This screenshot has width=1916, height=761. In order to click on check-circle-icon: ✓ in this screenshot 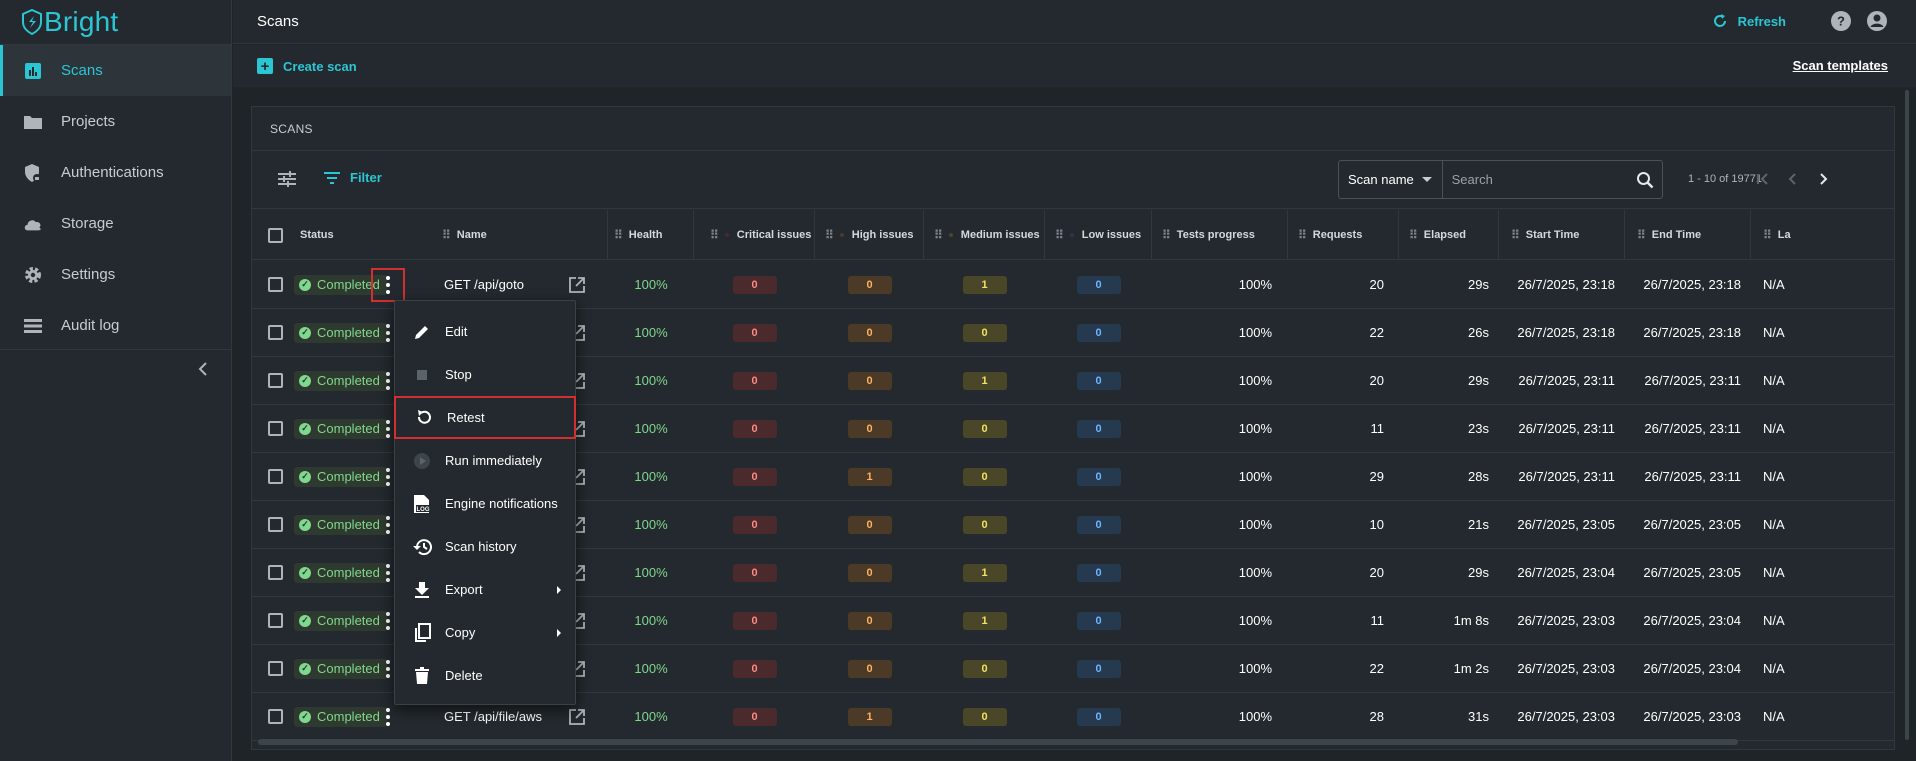, I will do `click(305, 620)`.